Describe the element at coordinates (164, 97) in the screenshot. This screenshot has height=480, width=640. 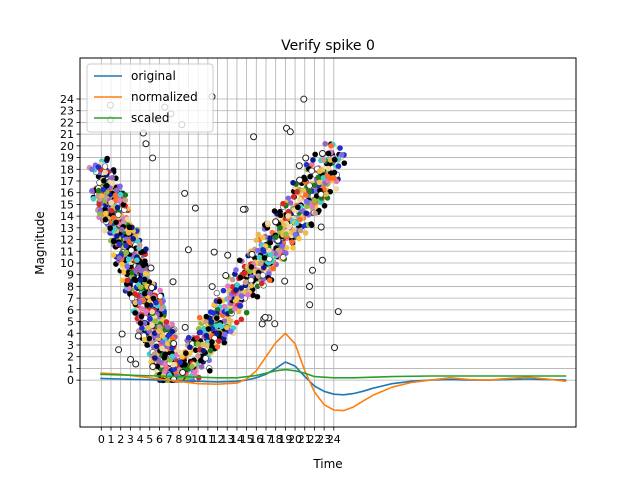
I see `legend-label: normalized` at that location.